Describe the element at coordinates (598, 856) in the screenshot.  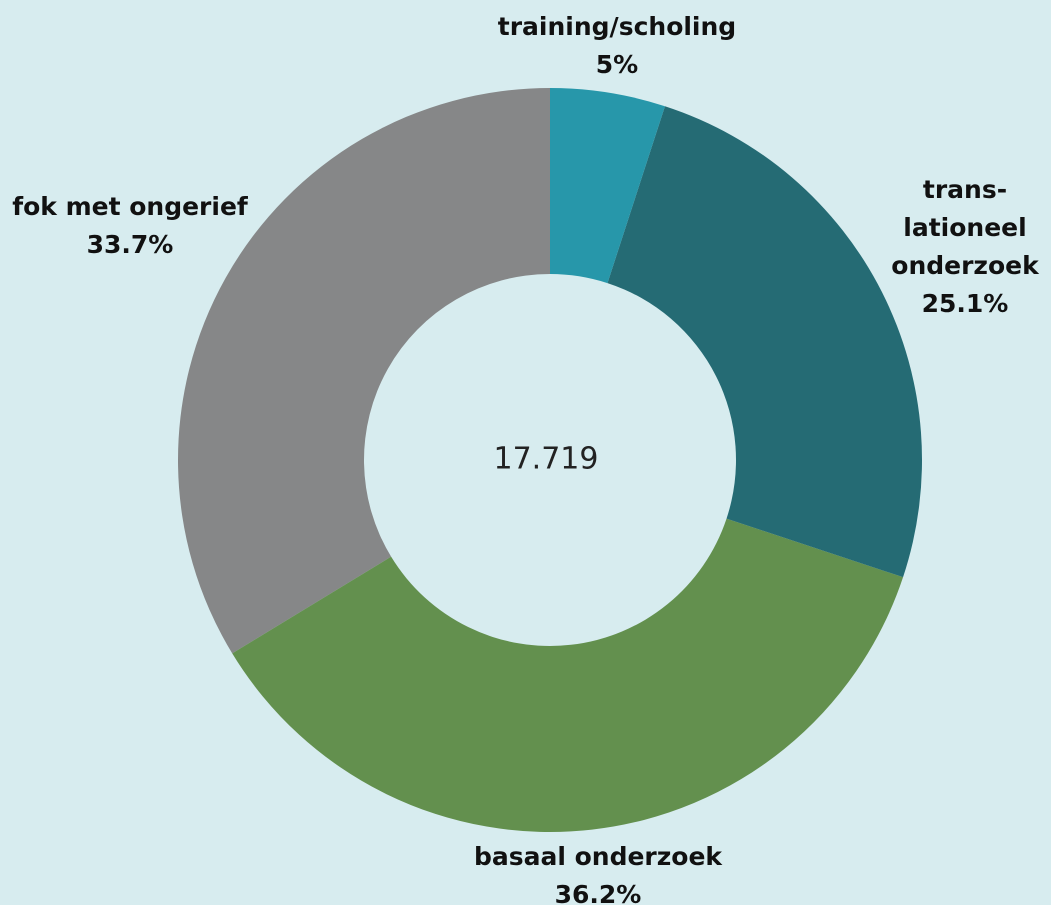
I see `category-label: basaal onderzoek` at that location.